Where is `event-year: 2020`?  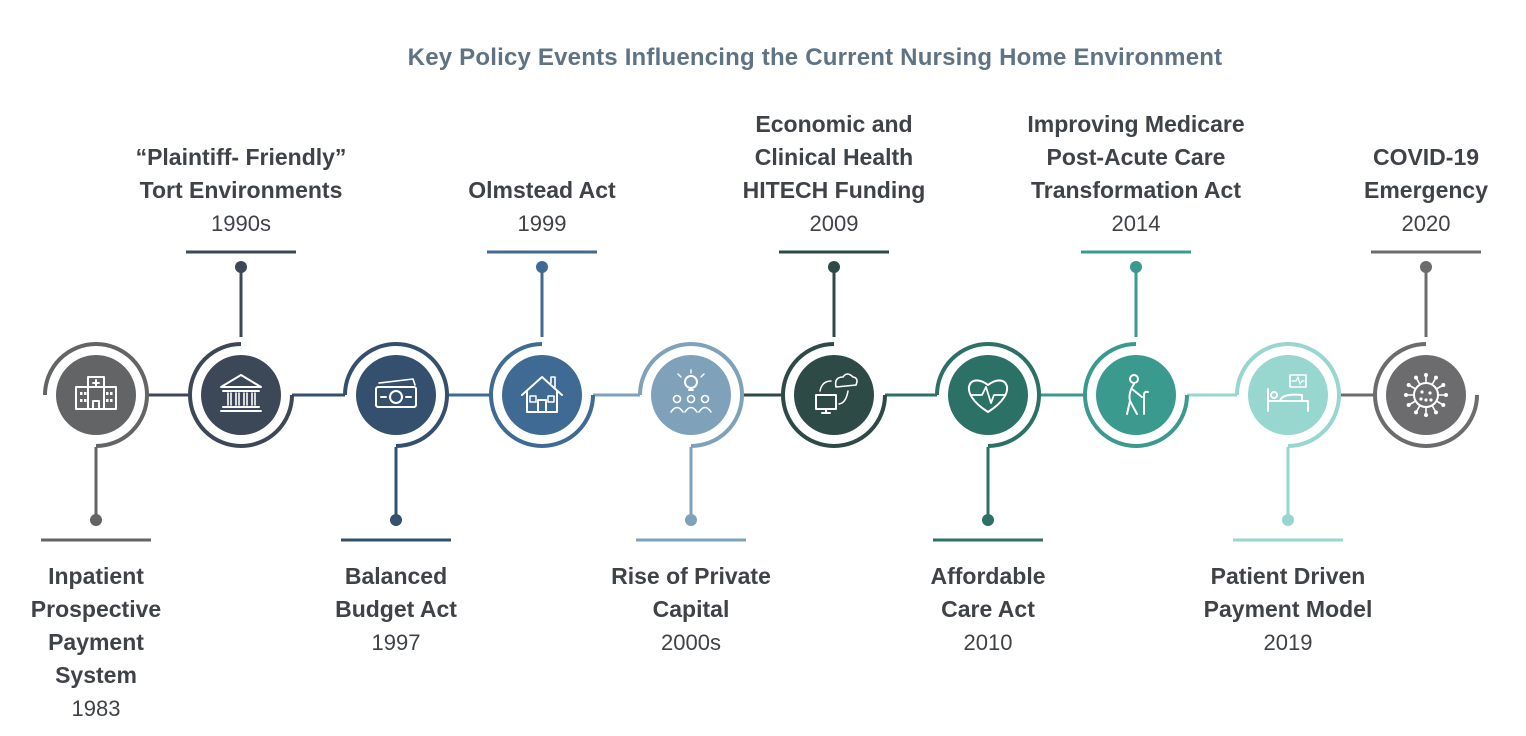 event-year: 2020 is located at coordinates (1426, 223).